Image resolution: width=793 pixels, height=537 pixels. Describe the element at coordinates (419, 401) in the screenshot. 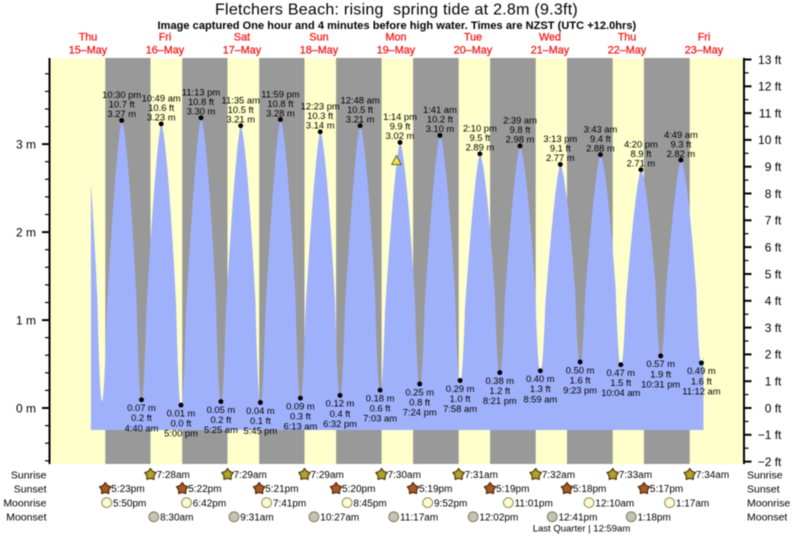

I see `svg-text: 0.8 ft` at that location.